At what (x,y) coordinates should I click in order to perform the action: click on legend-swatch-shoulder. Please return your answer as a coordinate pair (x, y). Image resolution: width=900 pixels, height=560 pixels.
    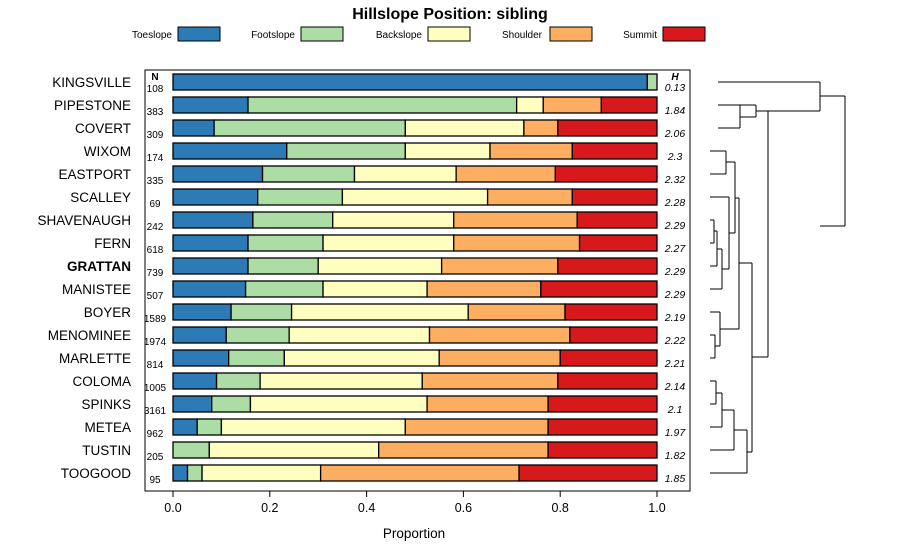
    Looking at the image, I should click on (571, 34).